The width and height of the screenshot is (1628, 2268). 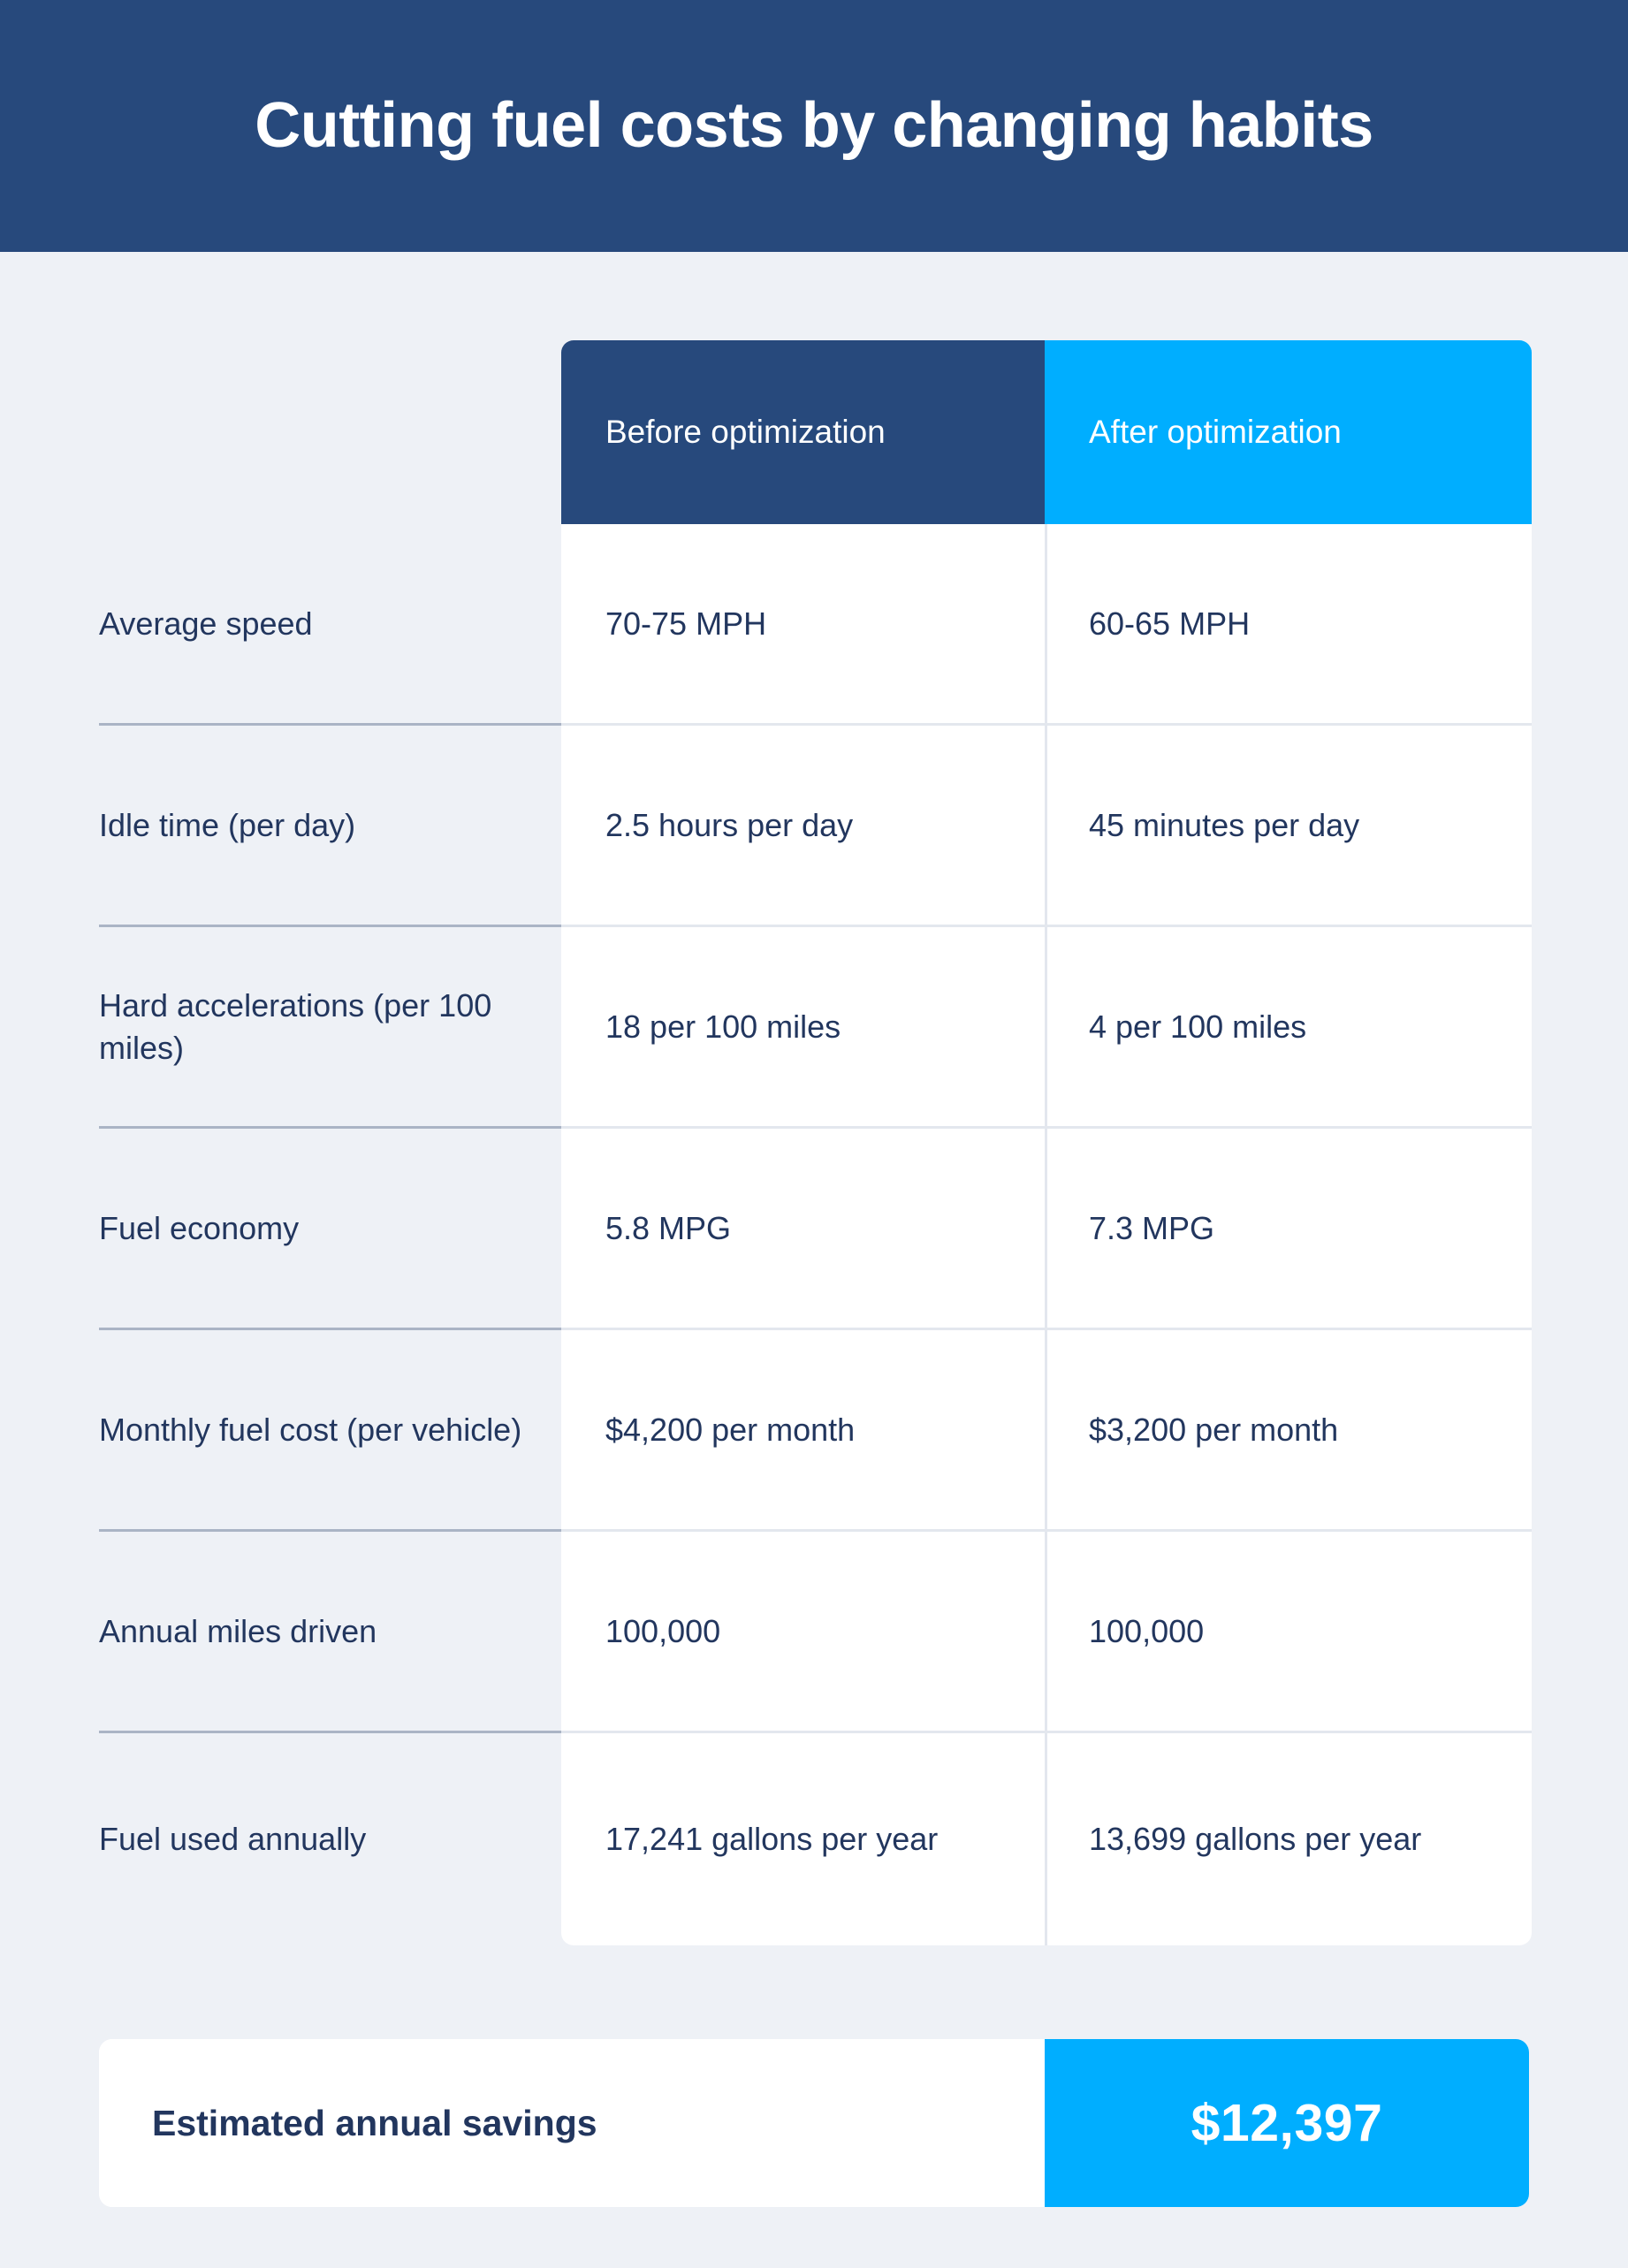 I want to click on table-row: Annual miles driven 100,000 100,000, so click(x=815, y=1633).